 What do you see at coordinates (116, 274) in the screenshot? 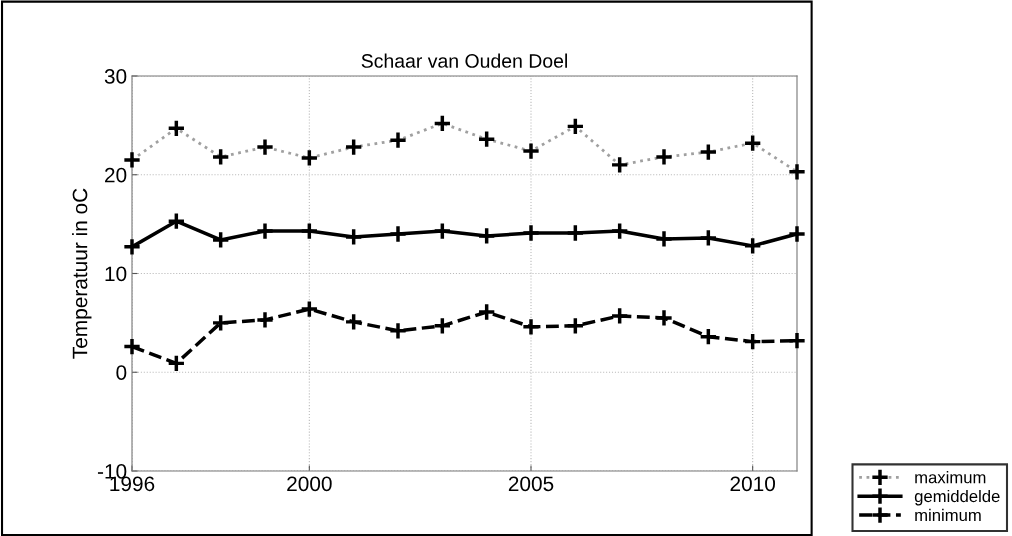
I see `y-tick-label: 10` at bounding box center [116, 274].